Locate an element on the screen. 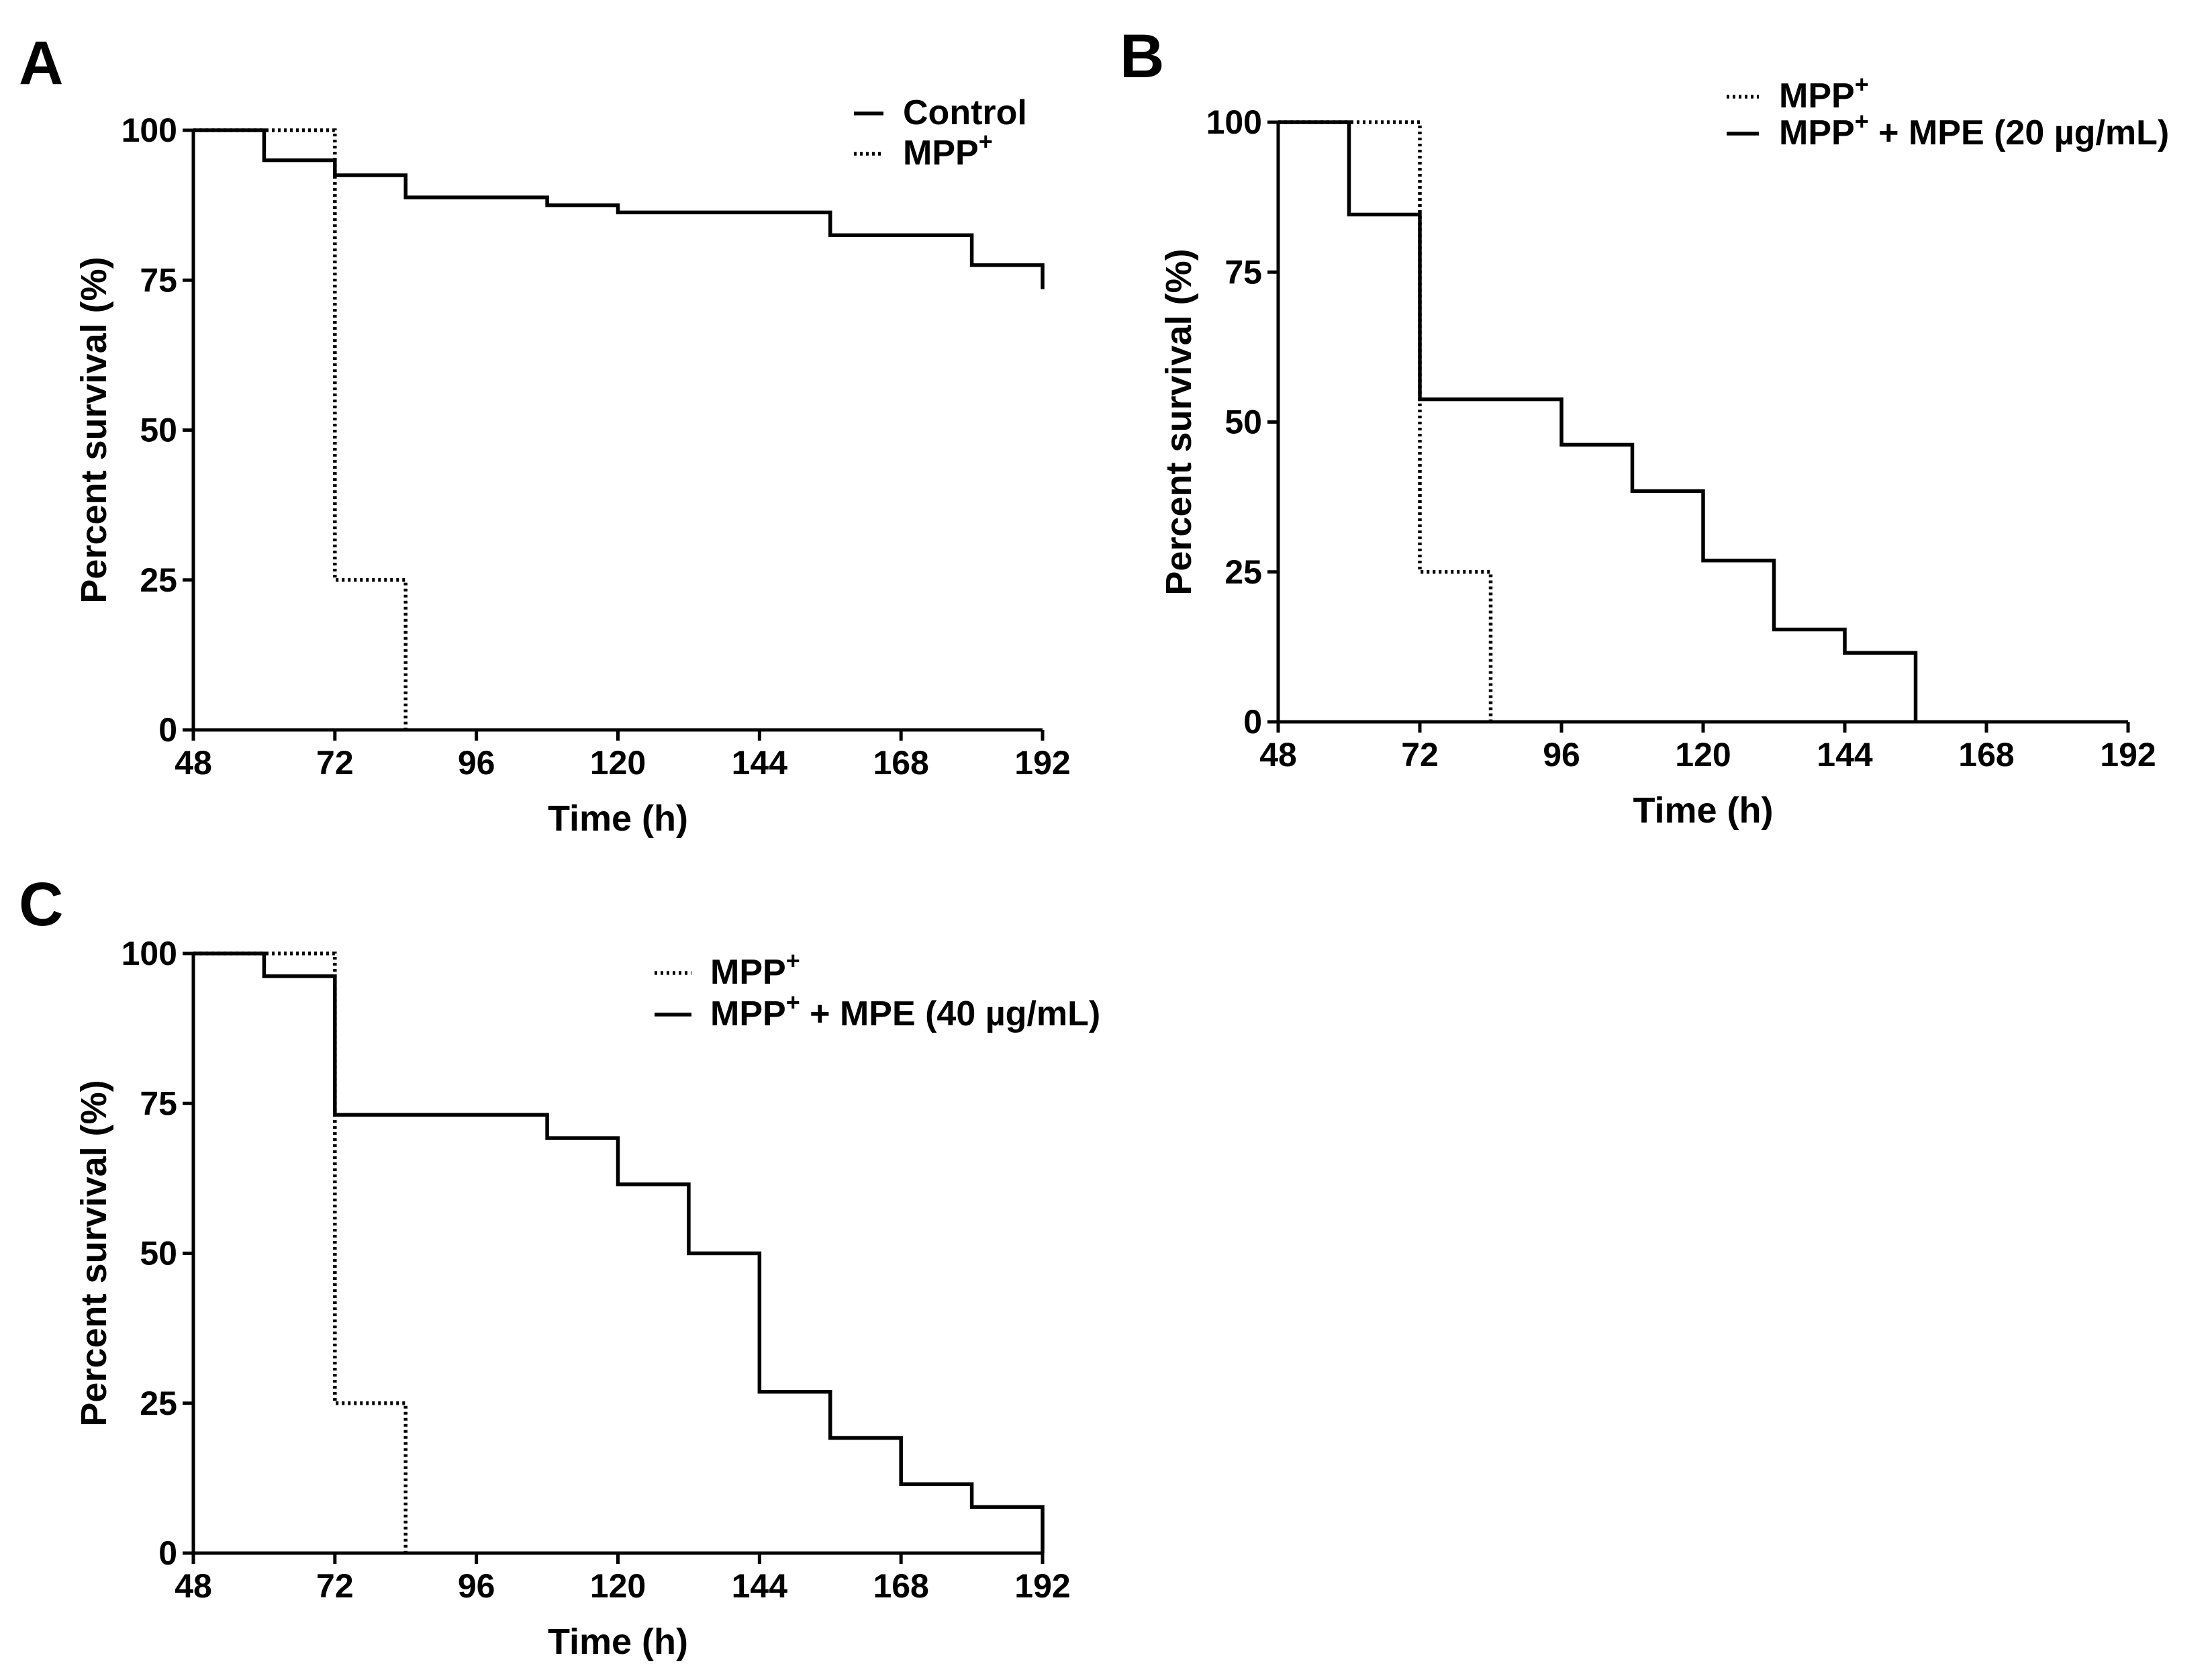 This screenshot has height=1678, width=2212. legend: MPP+MPP+ + MPE (40 µg/mL) is located at coordinates (877, 990).